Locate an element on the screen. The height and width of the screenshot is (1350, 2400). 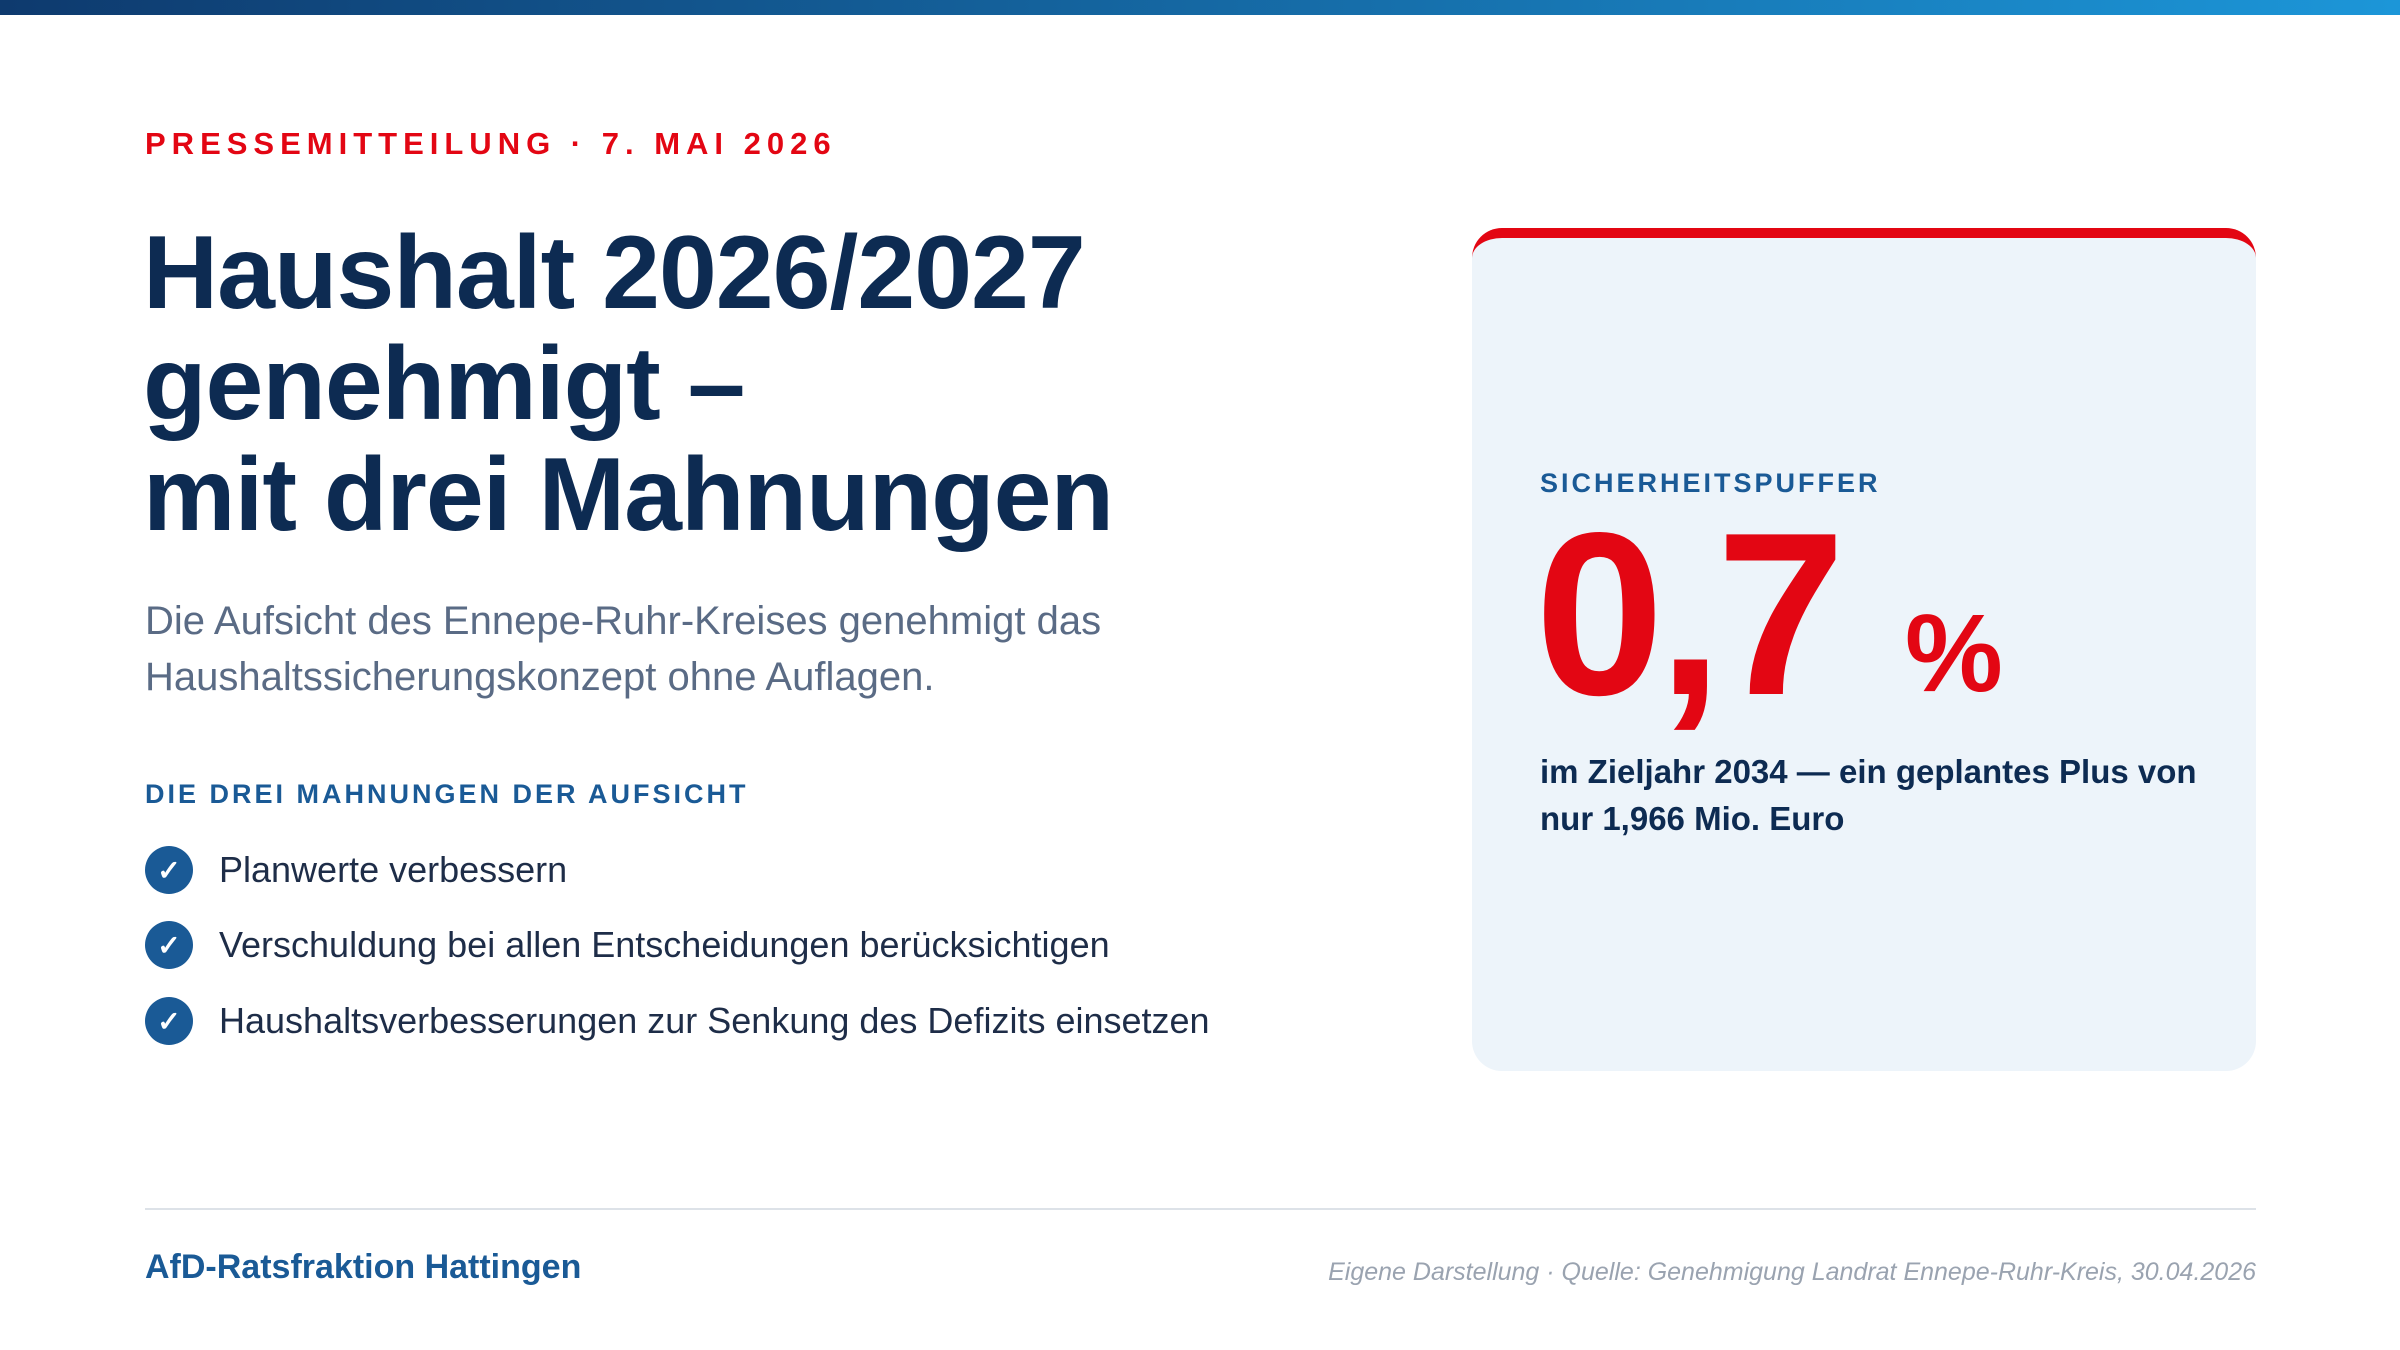
top-bar is located at coordinates (1200, 7).